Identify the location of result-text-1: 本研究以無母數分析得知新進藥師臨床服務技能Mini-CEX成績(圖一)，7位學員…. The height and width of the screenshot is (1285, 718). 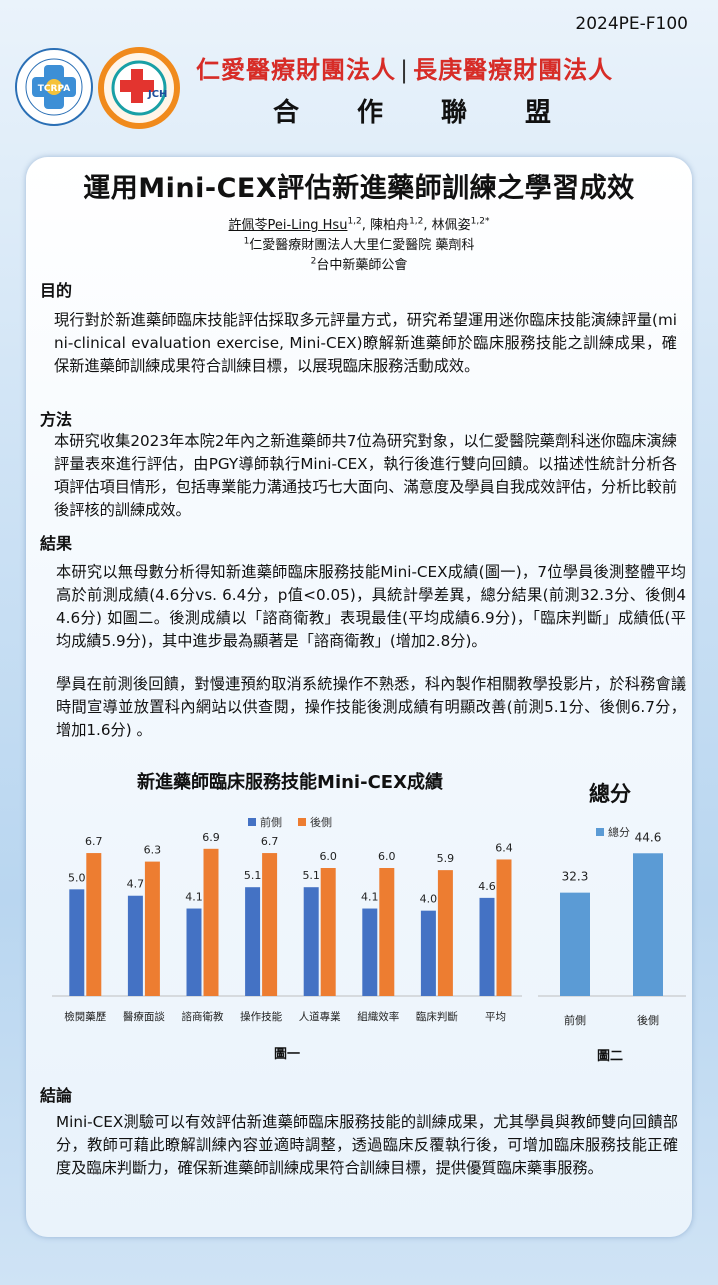
(371, 606).